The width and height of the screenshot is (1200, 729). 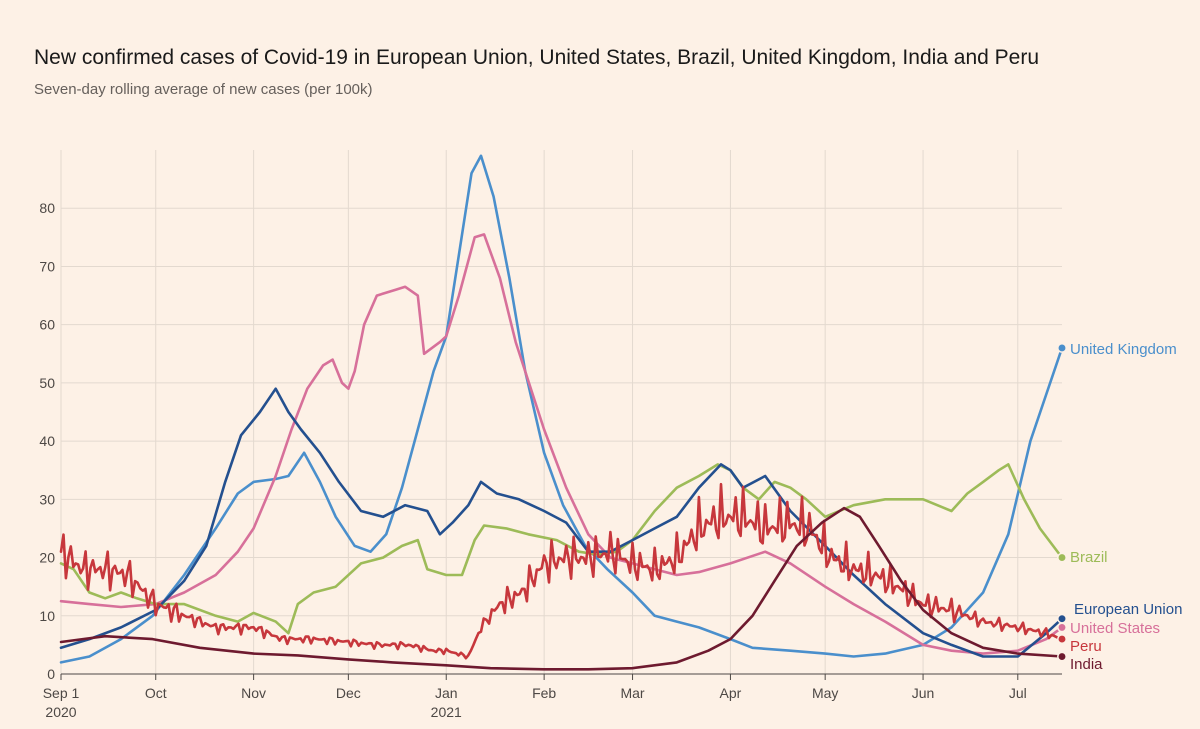 I want to click on x-tick-label: Nov, so click(x=253, y=693).